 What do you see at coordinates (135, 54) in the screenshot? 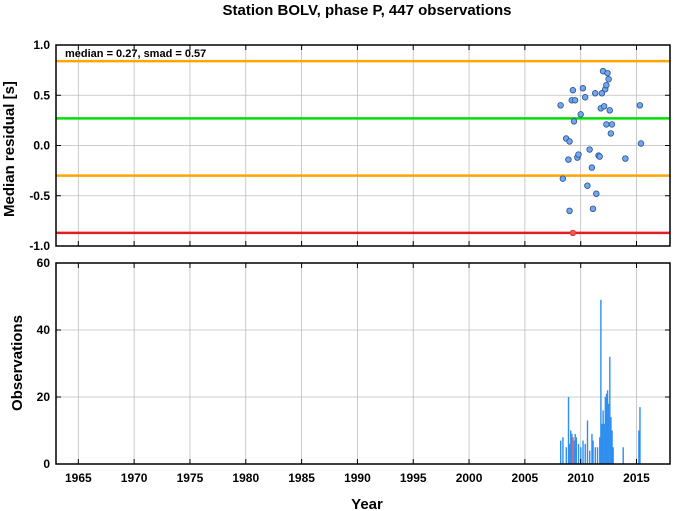
I see `stats-annotation: median = 0.27, smad = 0.57` at bounding box center [135, 54].